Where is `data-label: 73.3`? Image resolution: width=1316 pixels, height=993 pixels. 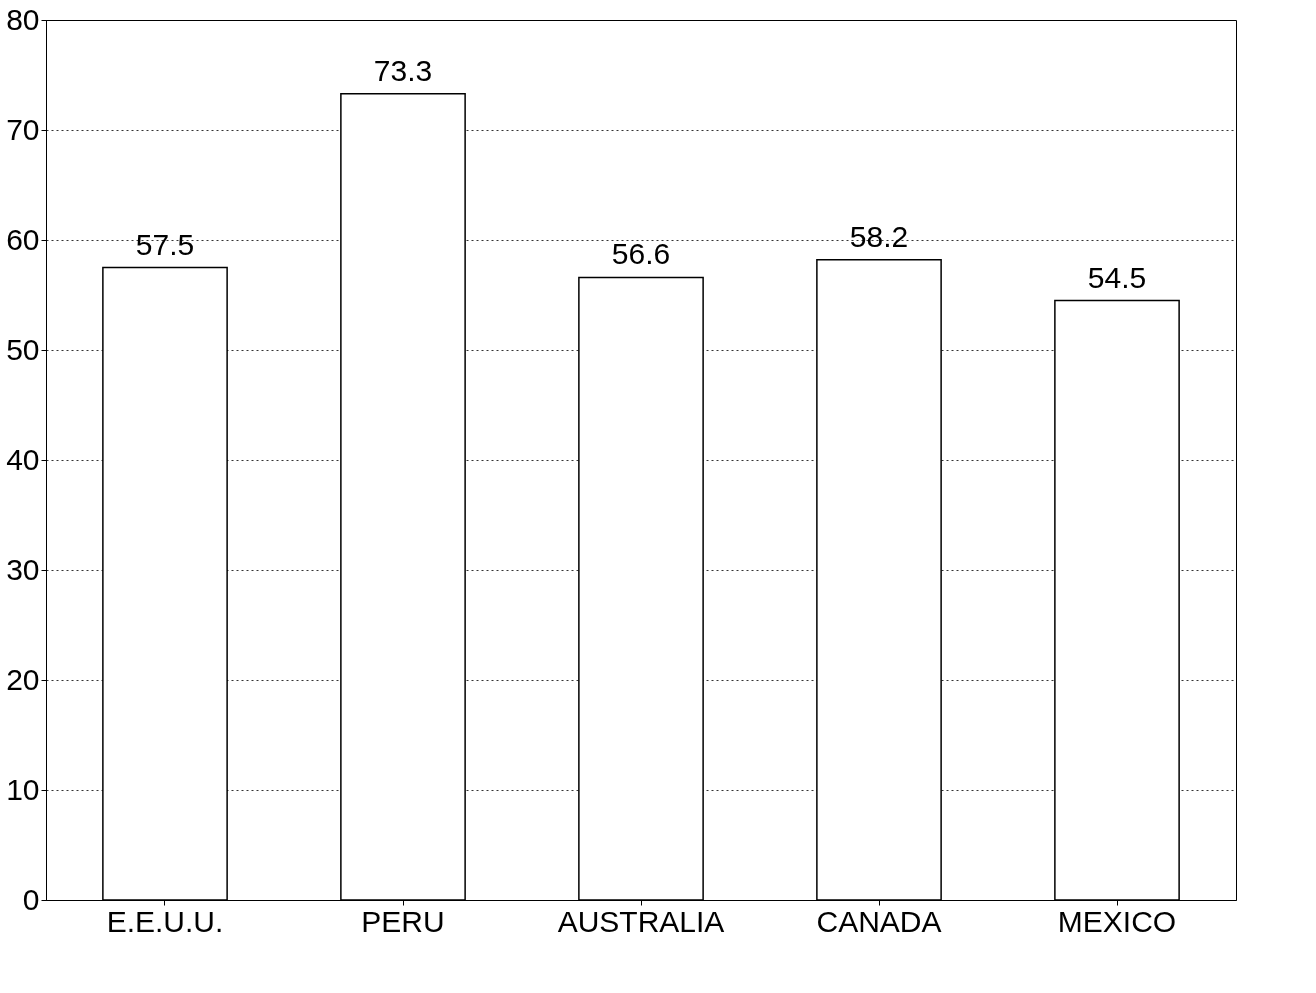 data-label: 73.3 is located at coordinates (403, 70).